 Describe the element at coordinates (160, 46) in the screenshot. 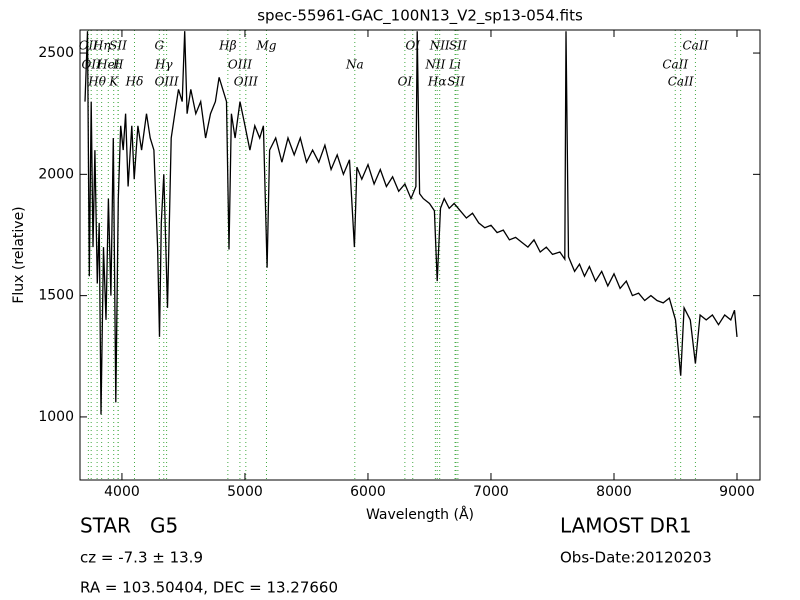

I see `spectral-label: G` at that location.